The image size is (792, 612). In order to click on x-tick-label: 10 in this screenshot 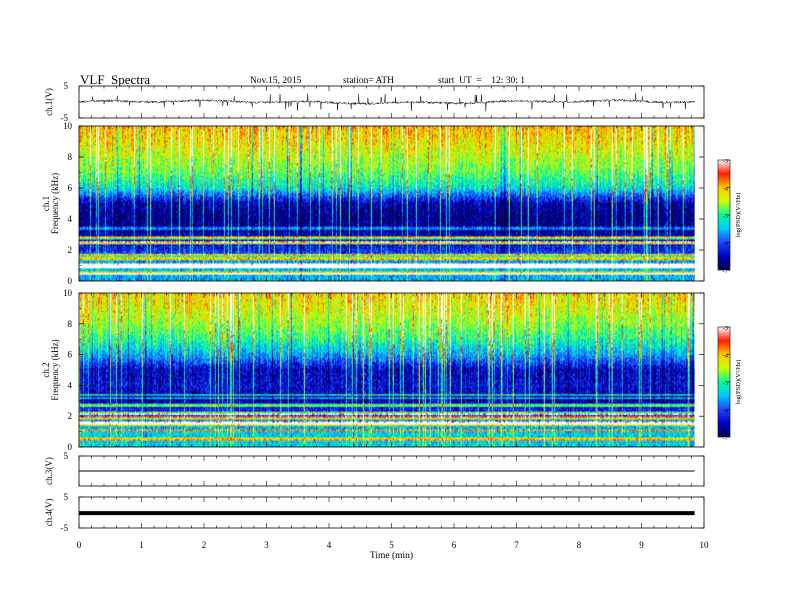, I will do `click(705, 545)`.